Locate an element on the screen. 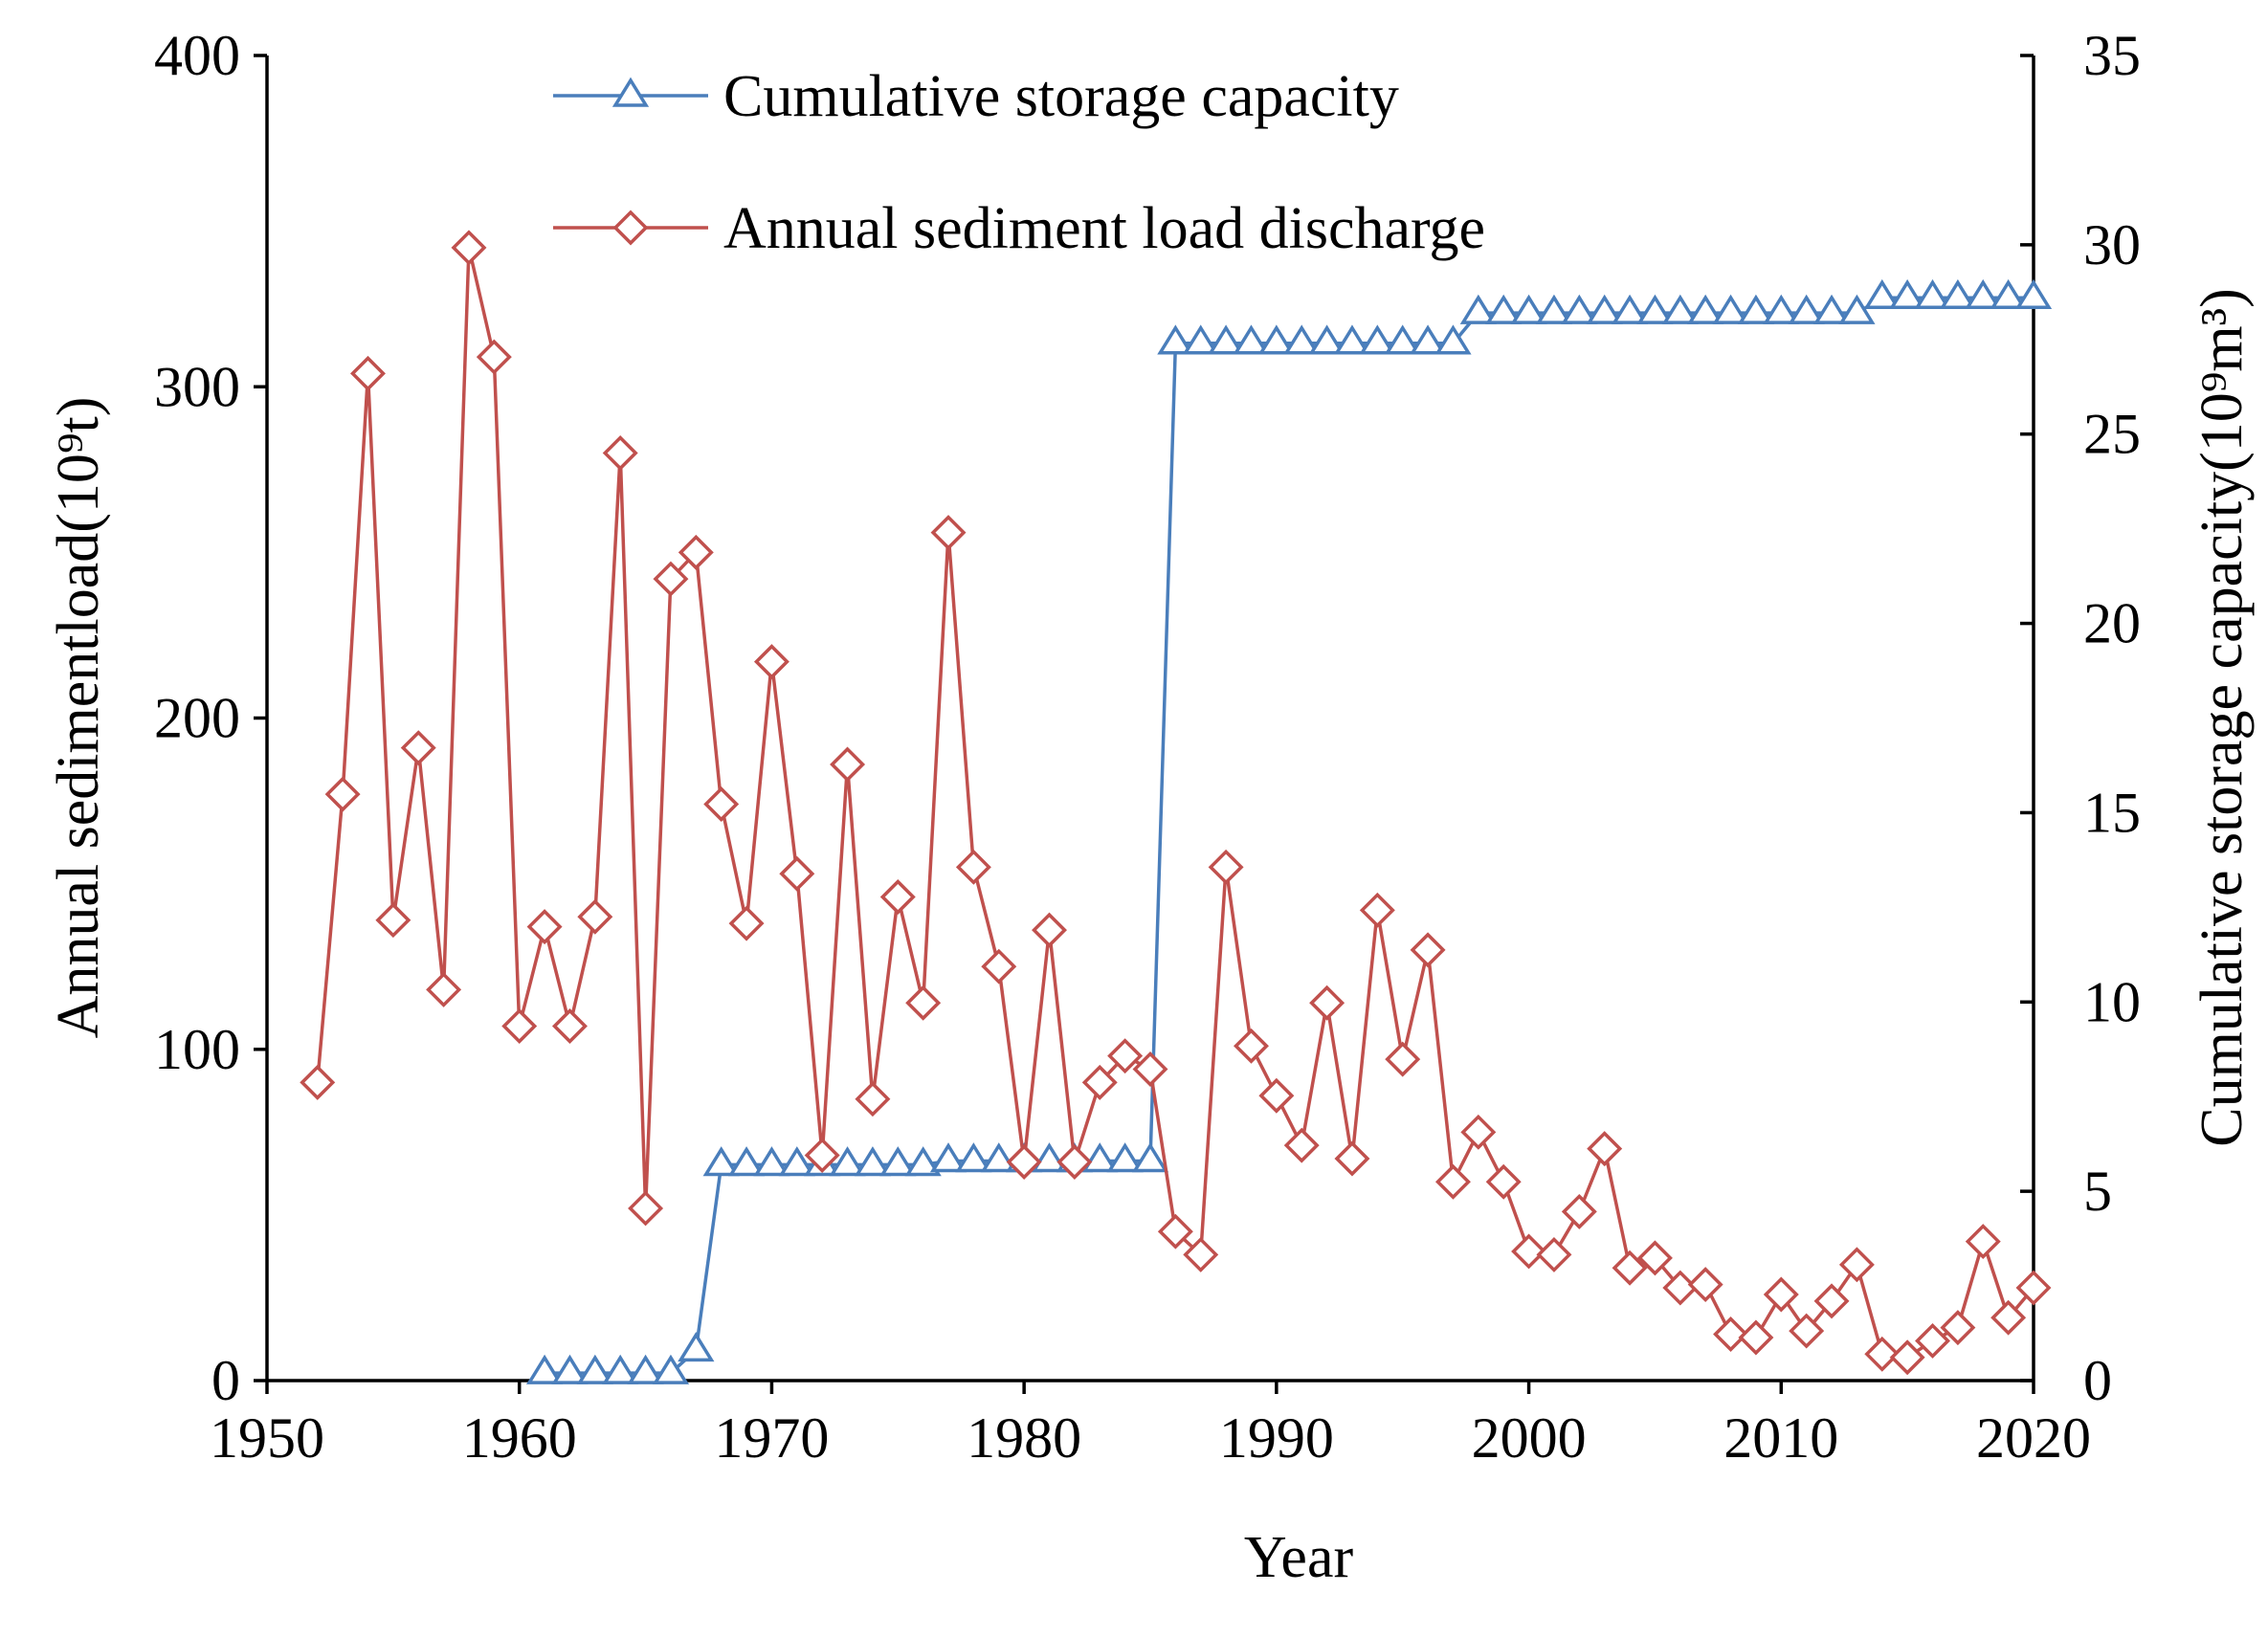 This screenshot has height=1637, width=2268. legend-label-sediment: Annual sediment load discharge is located at coordinates (1104, 229).